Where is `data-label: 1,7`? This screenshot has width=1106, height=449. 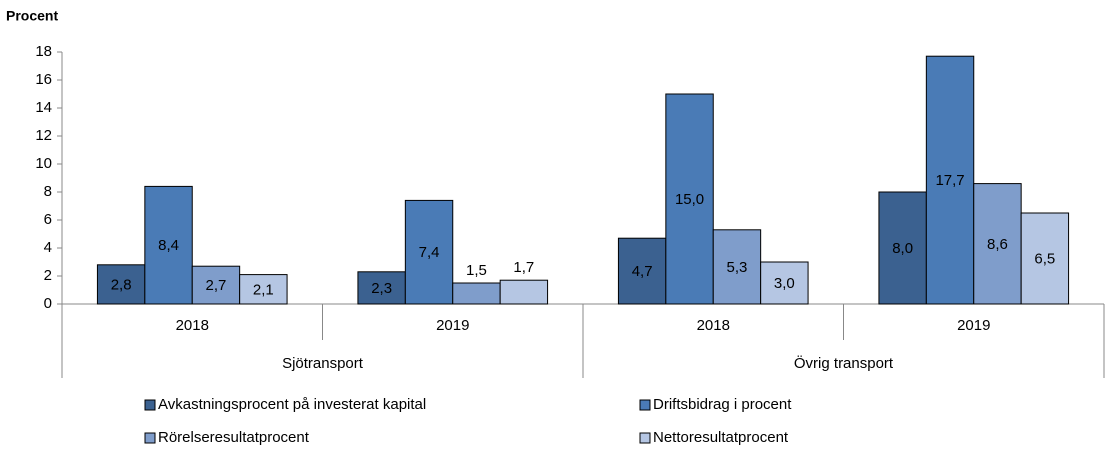 data-label: 1,7 is located at coordinates (523, 267).